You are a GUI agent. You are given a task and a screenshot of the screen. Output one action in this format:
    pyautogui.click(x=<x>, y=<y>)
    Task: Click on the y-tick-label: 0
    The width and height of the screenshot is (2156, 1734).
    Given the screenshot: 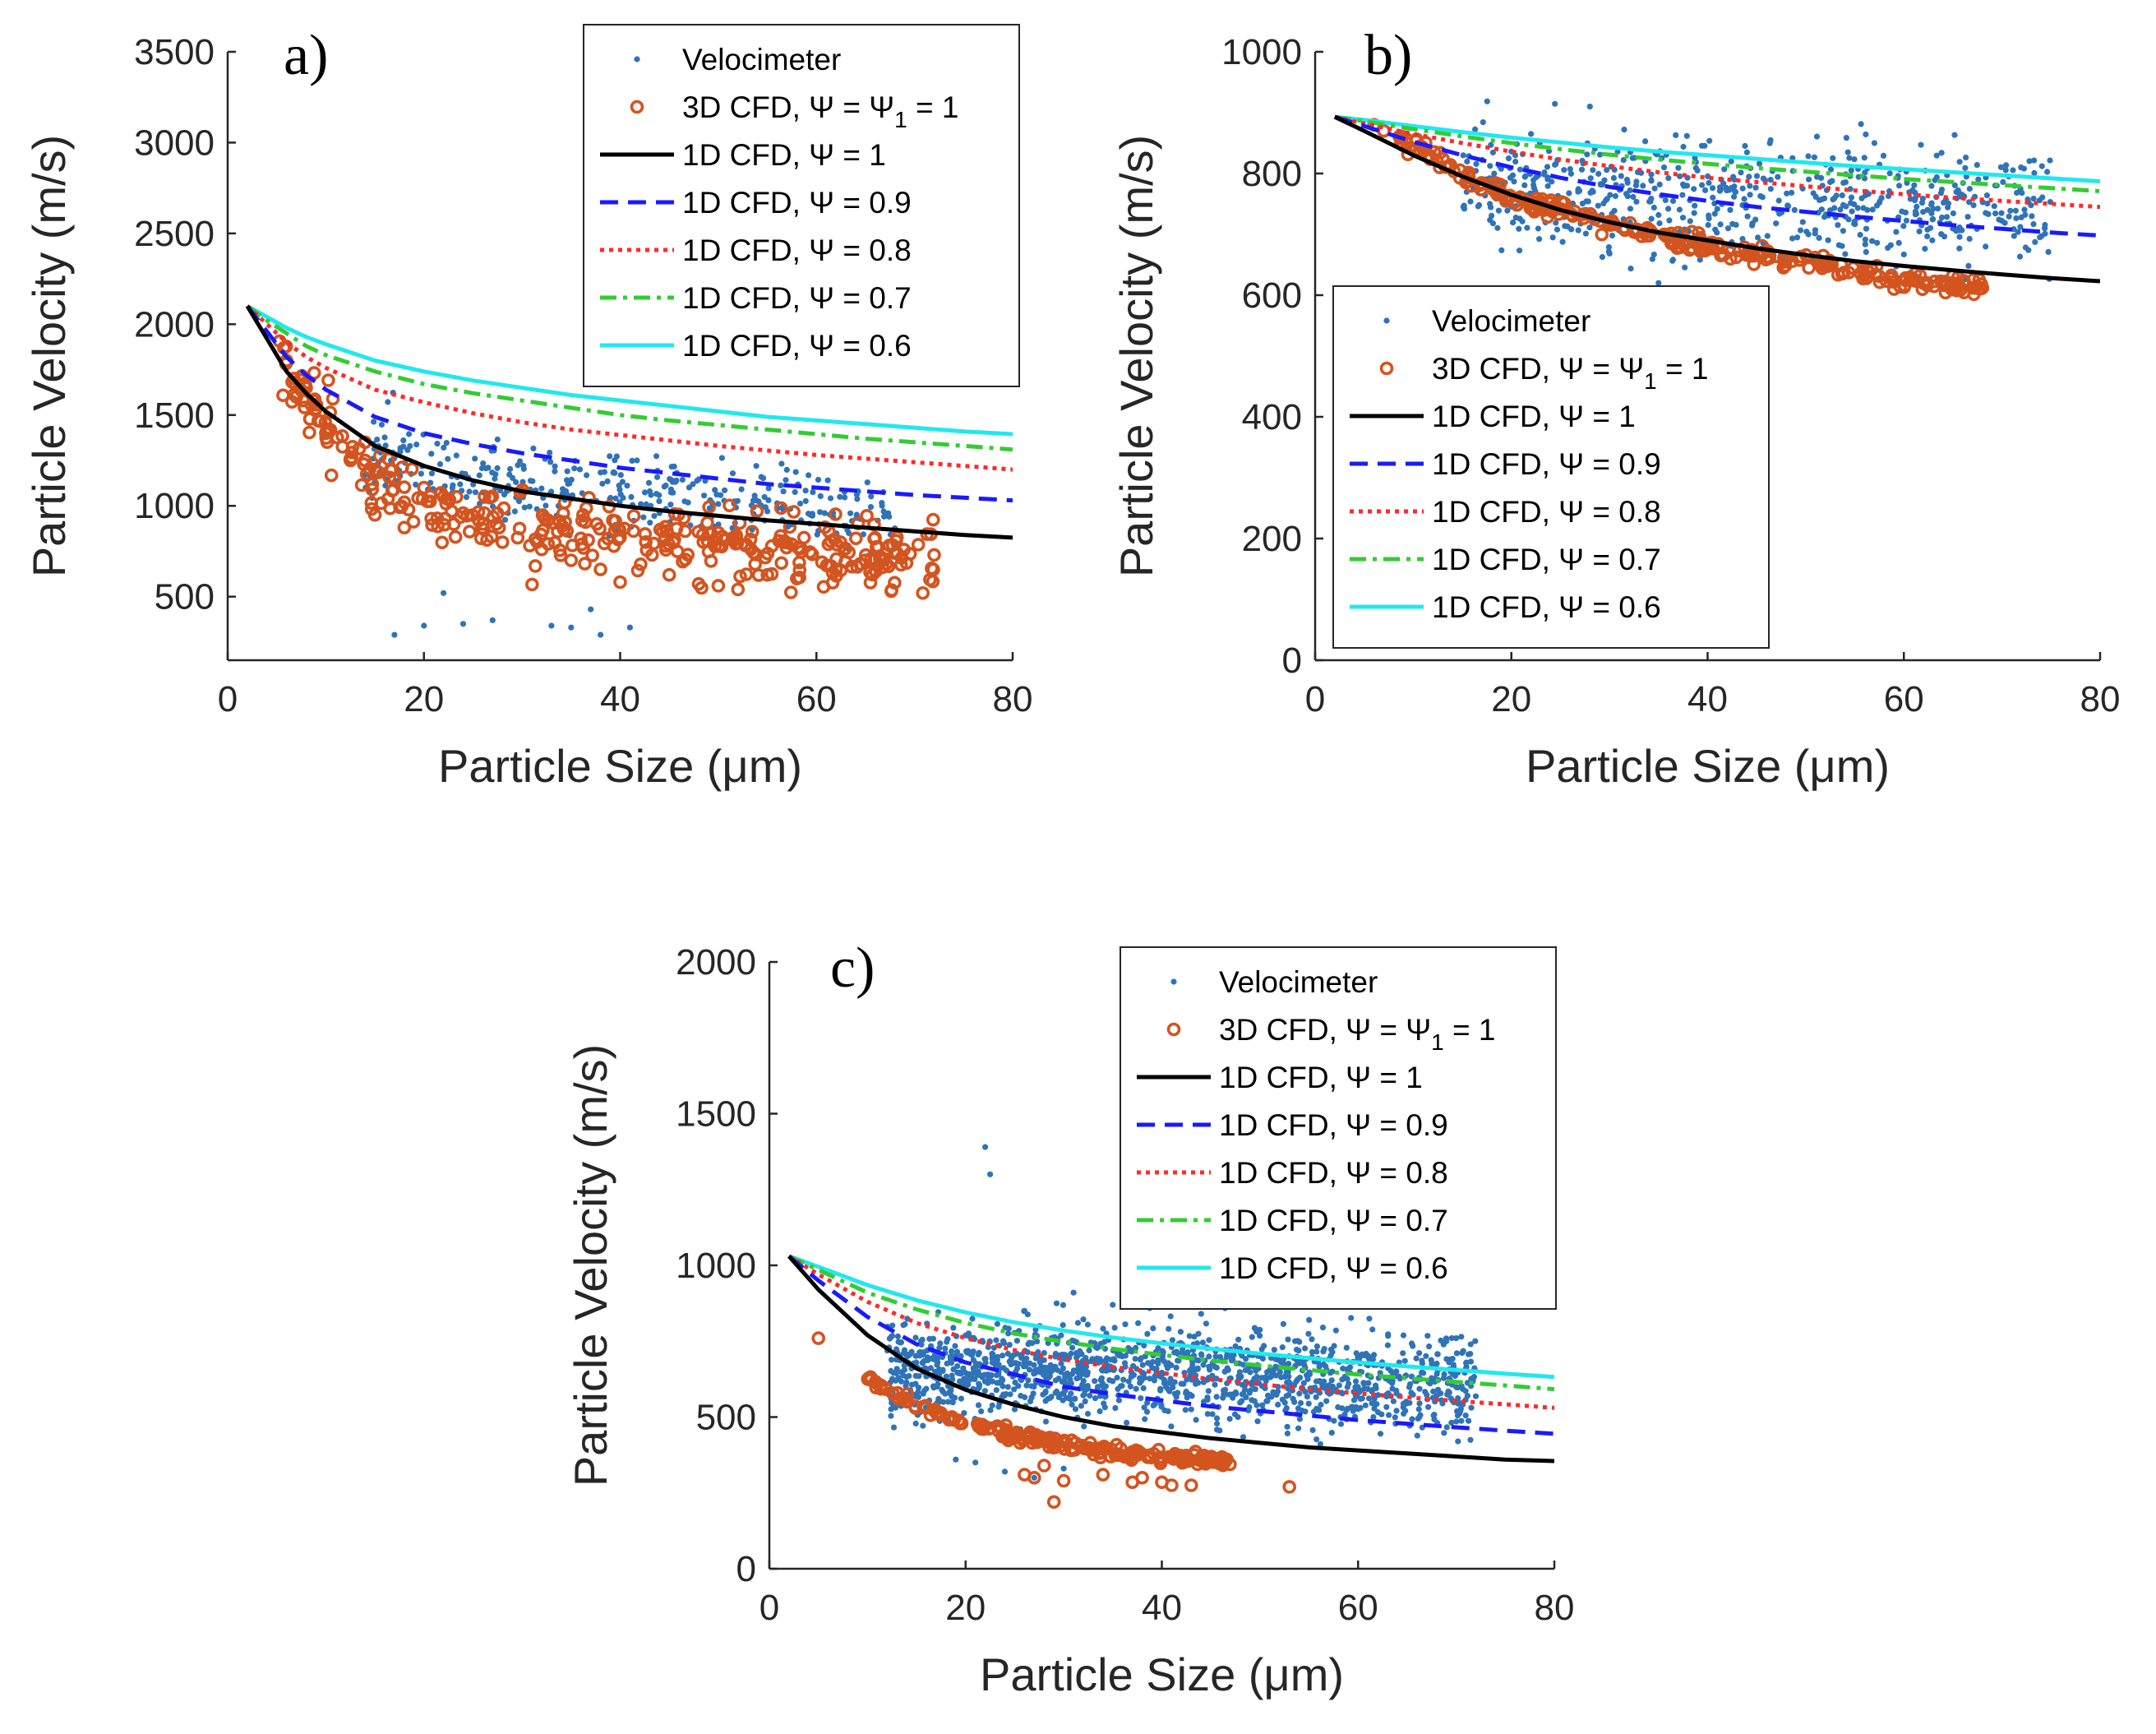 What is the action you would take?
    pyautogui.click(x=746, y=1569)
    